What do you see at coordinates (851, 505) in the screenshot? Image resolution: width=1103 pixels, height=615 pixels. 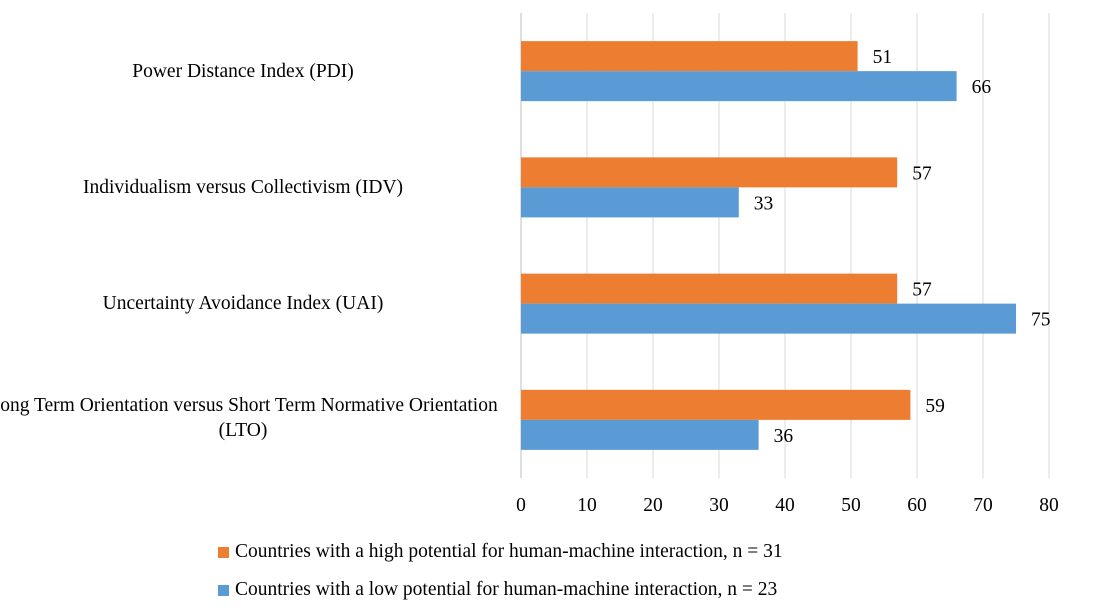 I see `x-tick-label-50: 50` at bounding box center [851, 505].